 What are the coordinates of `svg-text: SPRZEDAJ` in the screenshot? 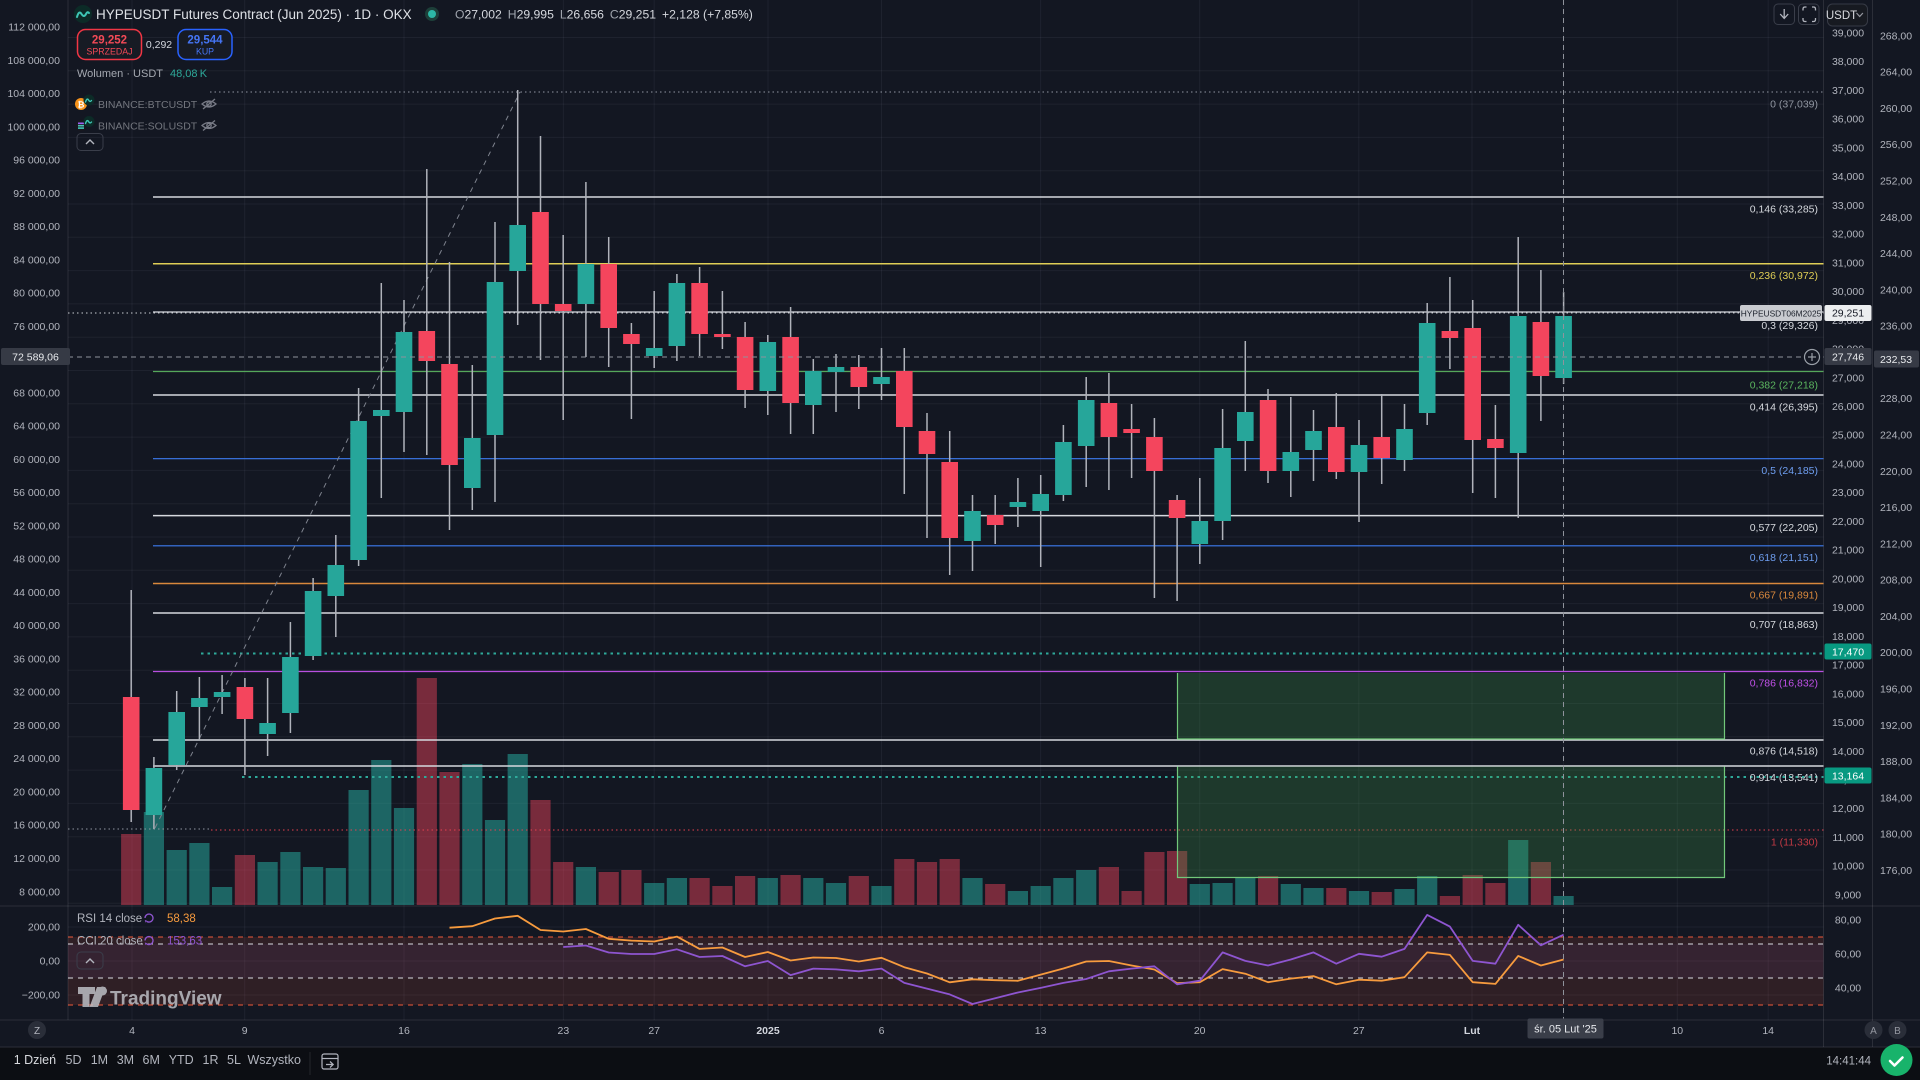 It's located at (110, 52).